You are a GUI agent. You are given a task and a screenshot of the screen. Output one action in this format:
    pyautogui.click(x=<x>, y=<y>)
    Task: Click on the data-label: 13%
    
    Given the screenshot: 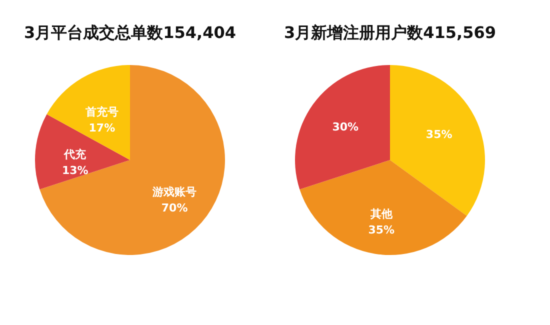 What is the action you would take?
    pyautogui.click(x=75, y=170)
    